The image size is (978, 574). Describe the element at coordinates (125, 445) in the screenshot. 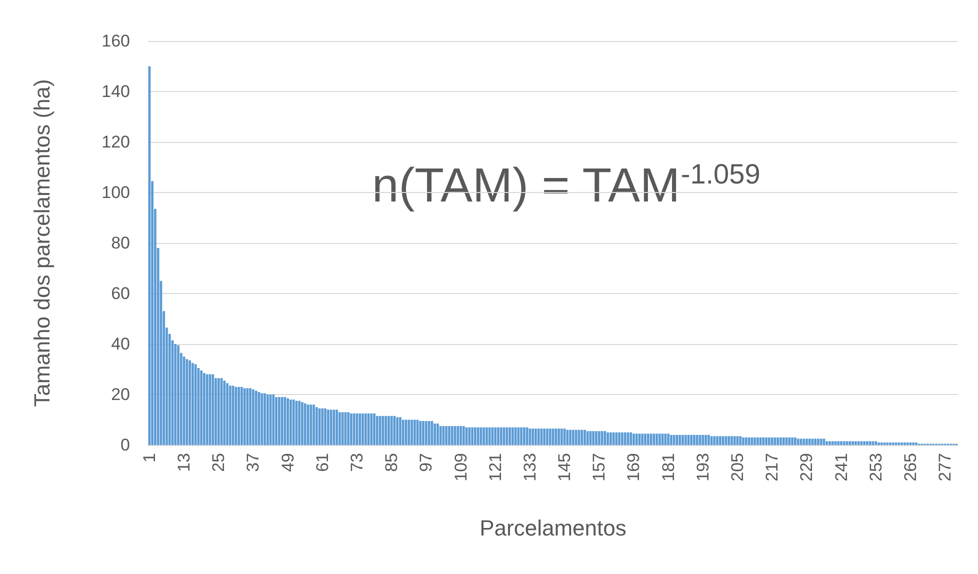

I see `y-tick-label: 0` at that location.